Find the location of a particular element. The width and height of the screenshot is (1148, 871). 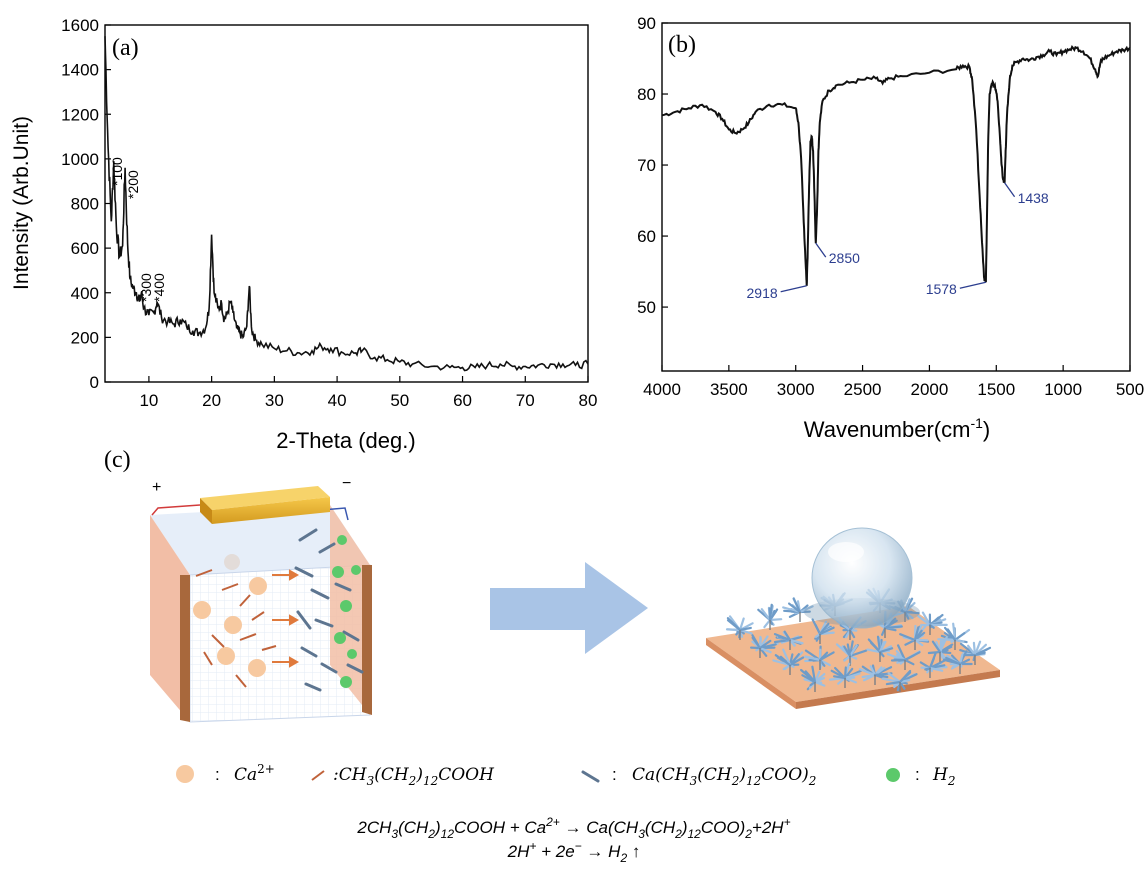

x-tick-label: 40 is located at coordinates (337, 400).